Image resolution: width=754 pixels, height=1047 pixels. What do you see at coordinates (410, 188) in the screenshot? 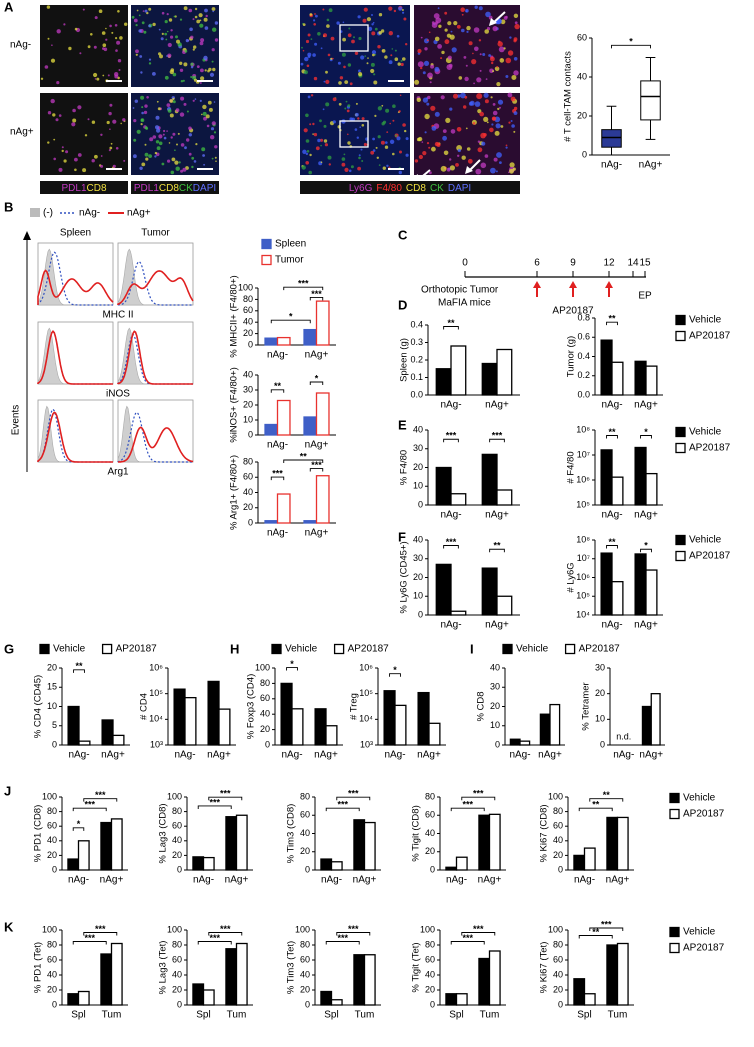
I see `channel-label: Ly6G F4/80 CD8 CK DAPI` at bounding box center [410, 188].